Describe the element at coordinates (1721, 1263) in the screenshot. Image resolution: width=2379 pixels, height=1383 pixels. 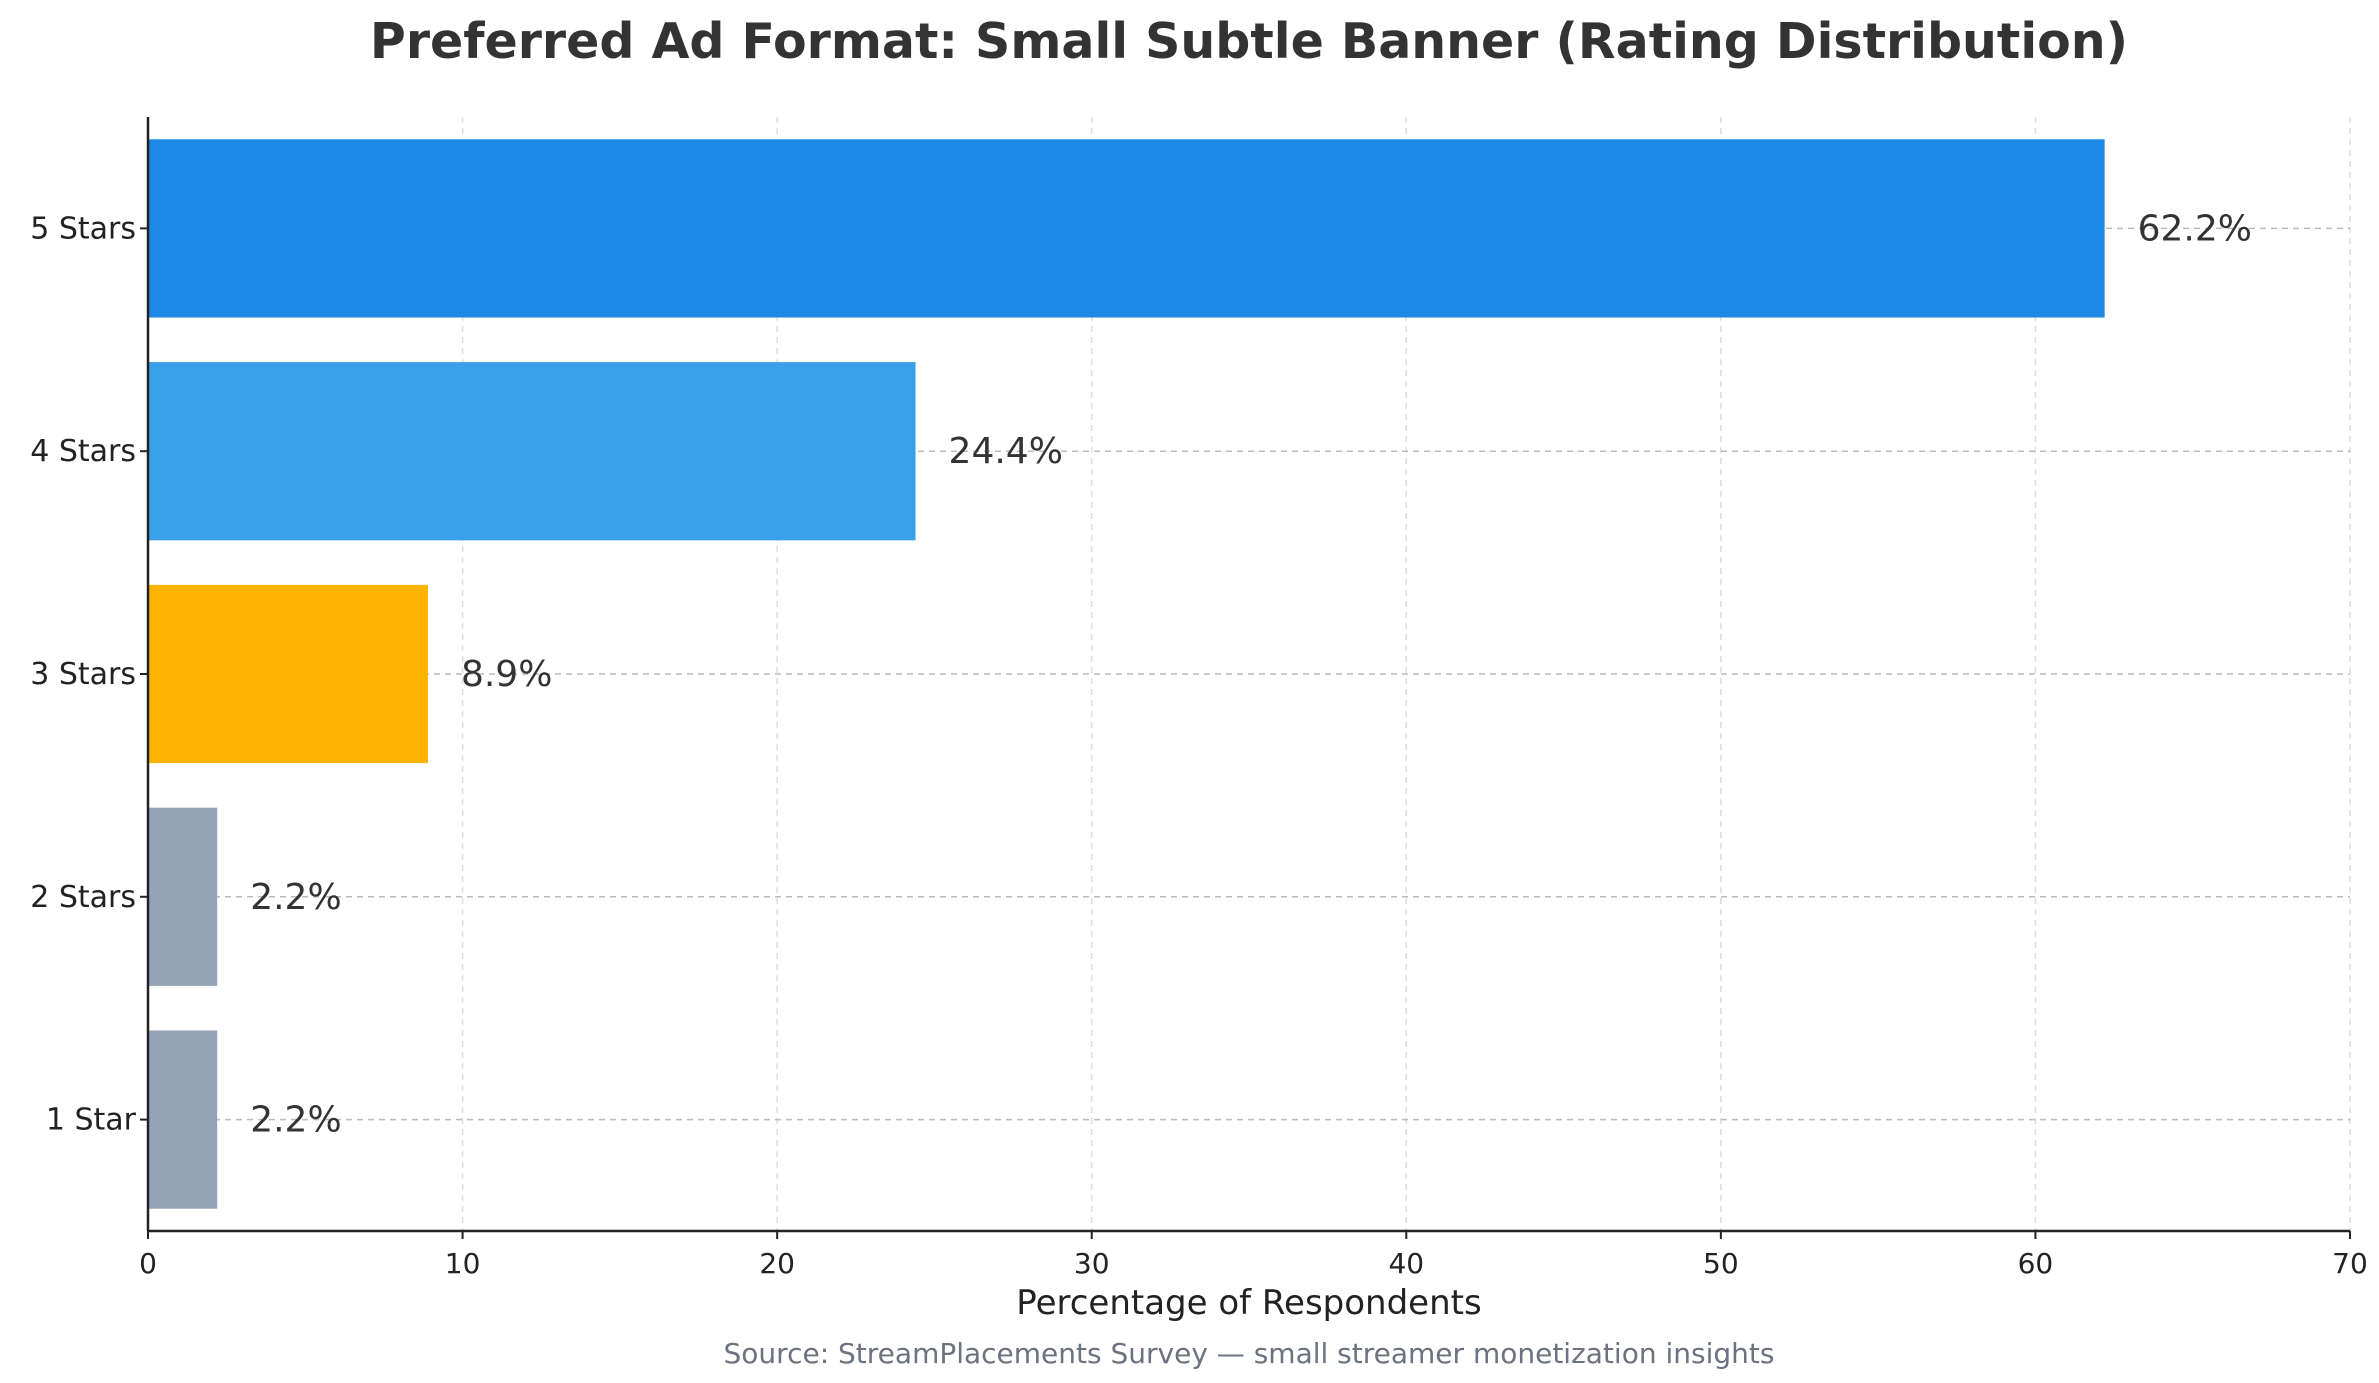
I see `x-tick-label: 50` at that location.